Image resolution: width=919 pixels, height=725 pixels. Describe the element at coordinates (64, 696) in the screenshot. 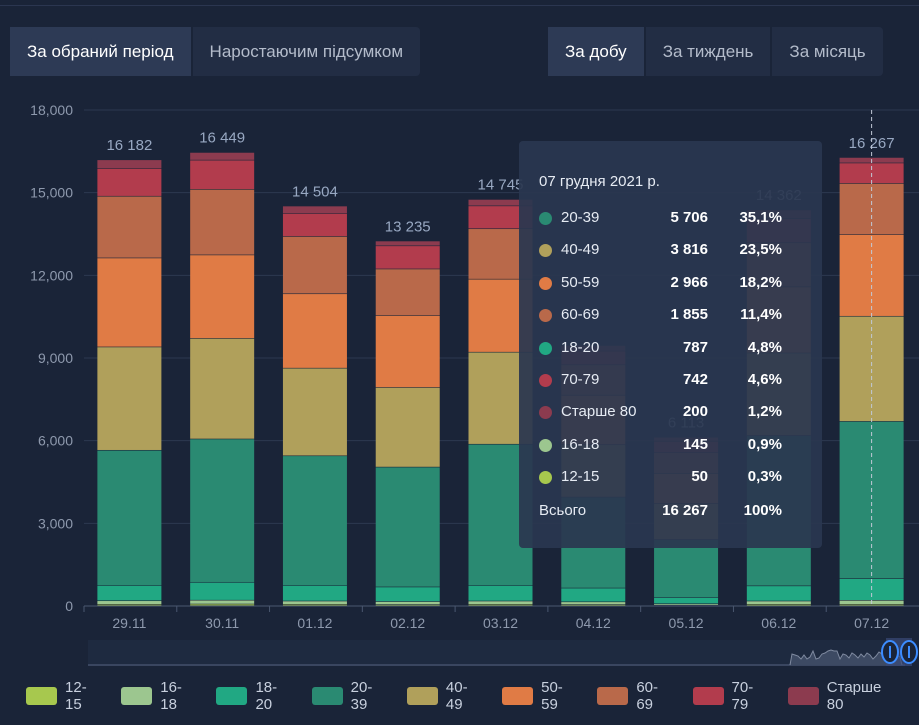

I see `legend-item: 12-15` at that location.